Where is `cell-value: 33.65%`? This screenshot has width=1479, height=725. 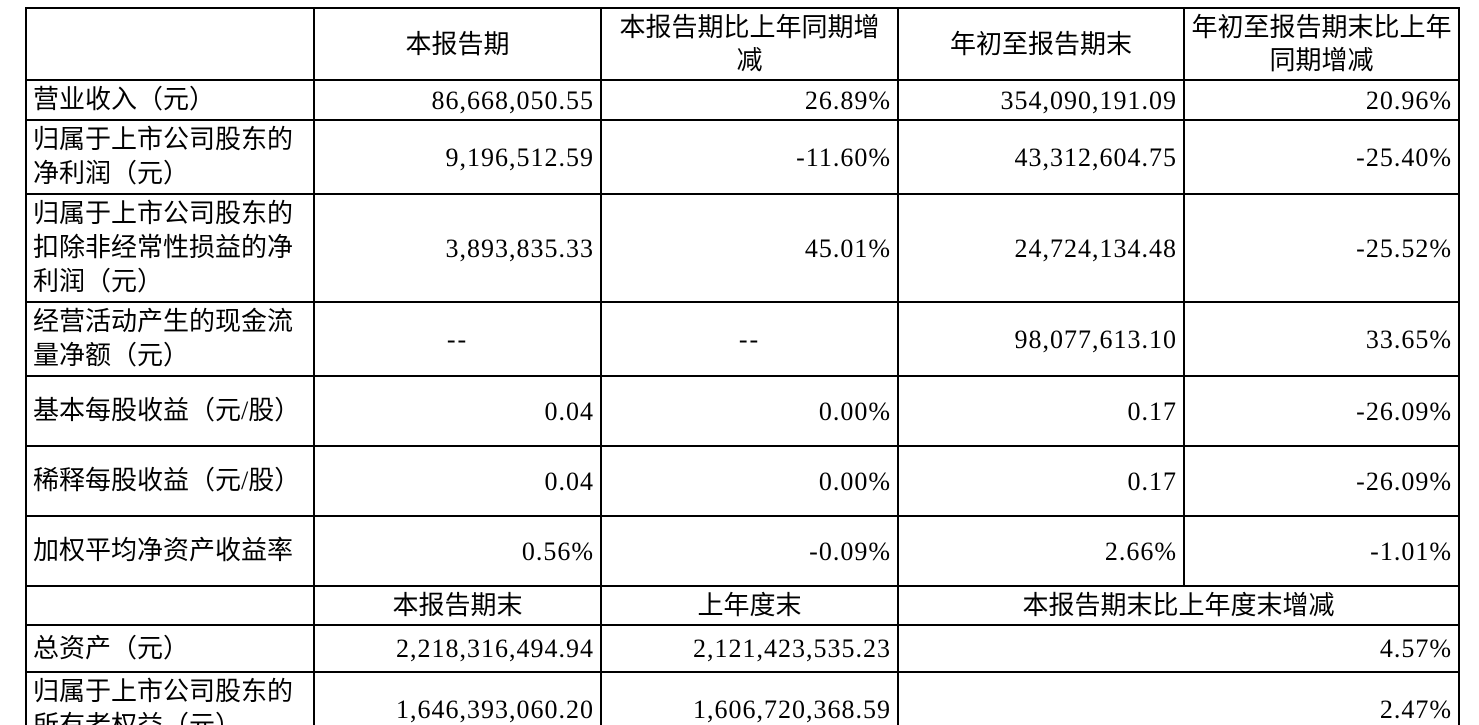
cell-value: 33.65% is located at coordinates (1321, 339).